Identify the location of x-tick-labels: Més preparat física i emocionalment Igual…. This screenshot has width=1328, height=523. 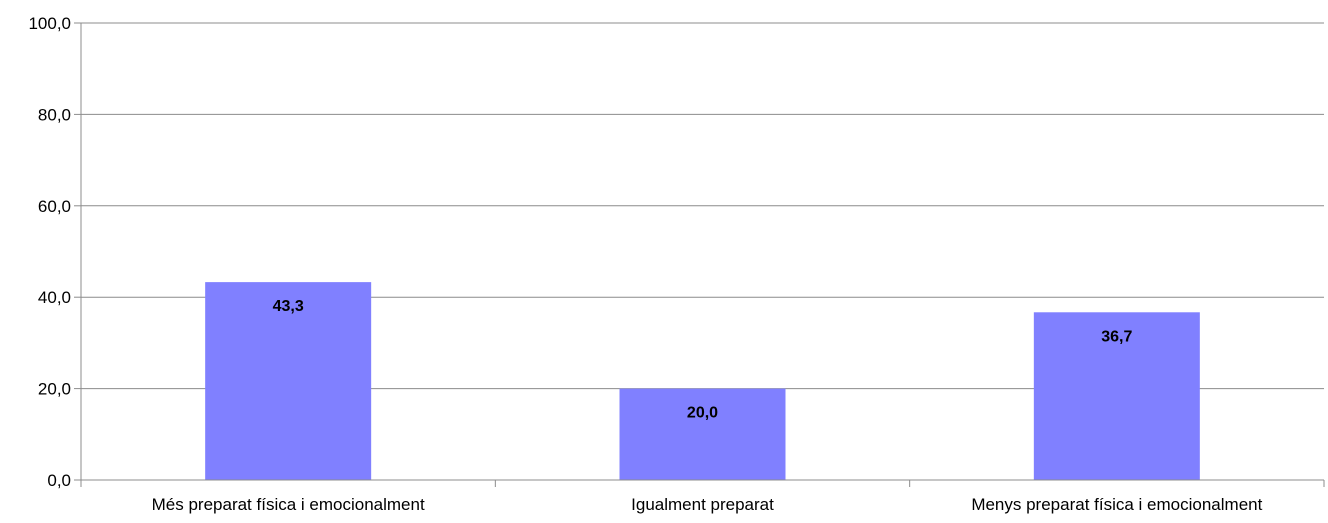
(707, 504).